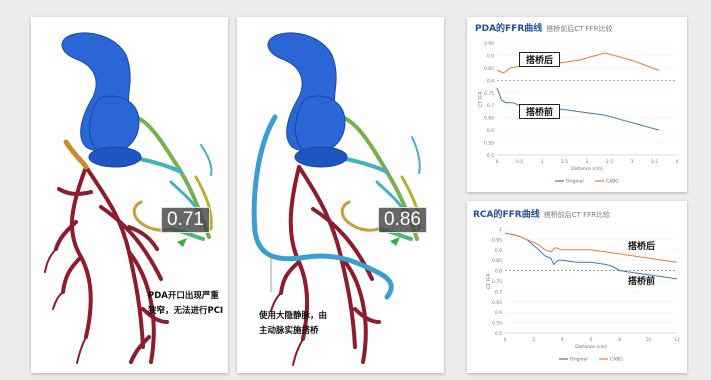 The height and width of the screenshot is (380, 711). I want to click on lesion-note-line2: 狭窄，无法进行PCI, so click(186, 311).